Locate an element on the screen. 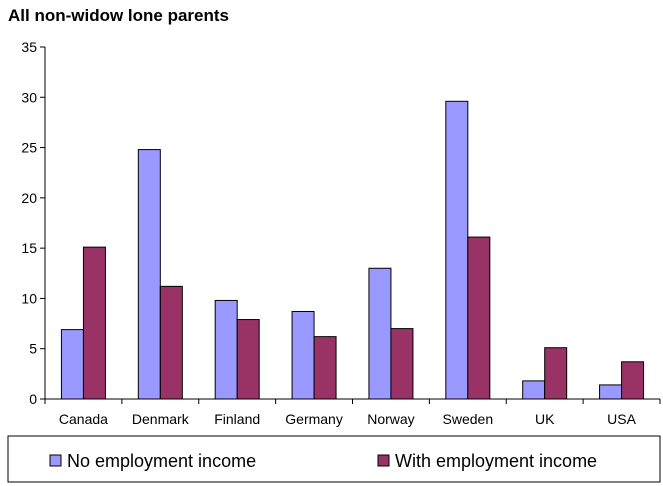  legend-label: No employment income is located at coordinates (161, 461).